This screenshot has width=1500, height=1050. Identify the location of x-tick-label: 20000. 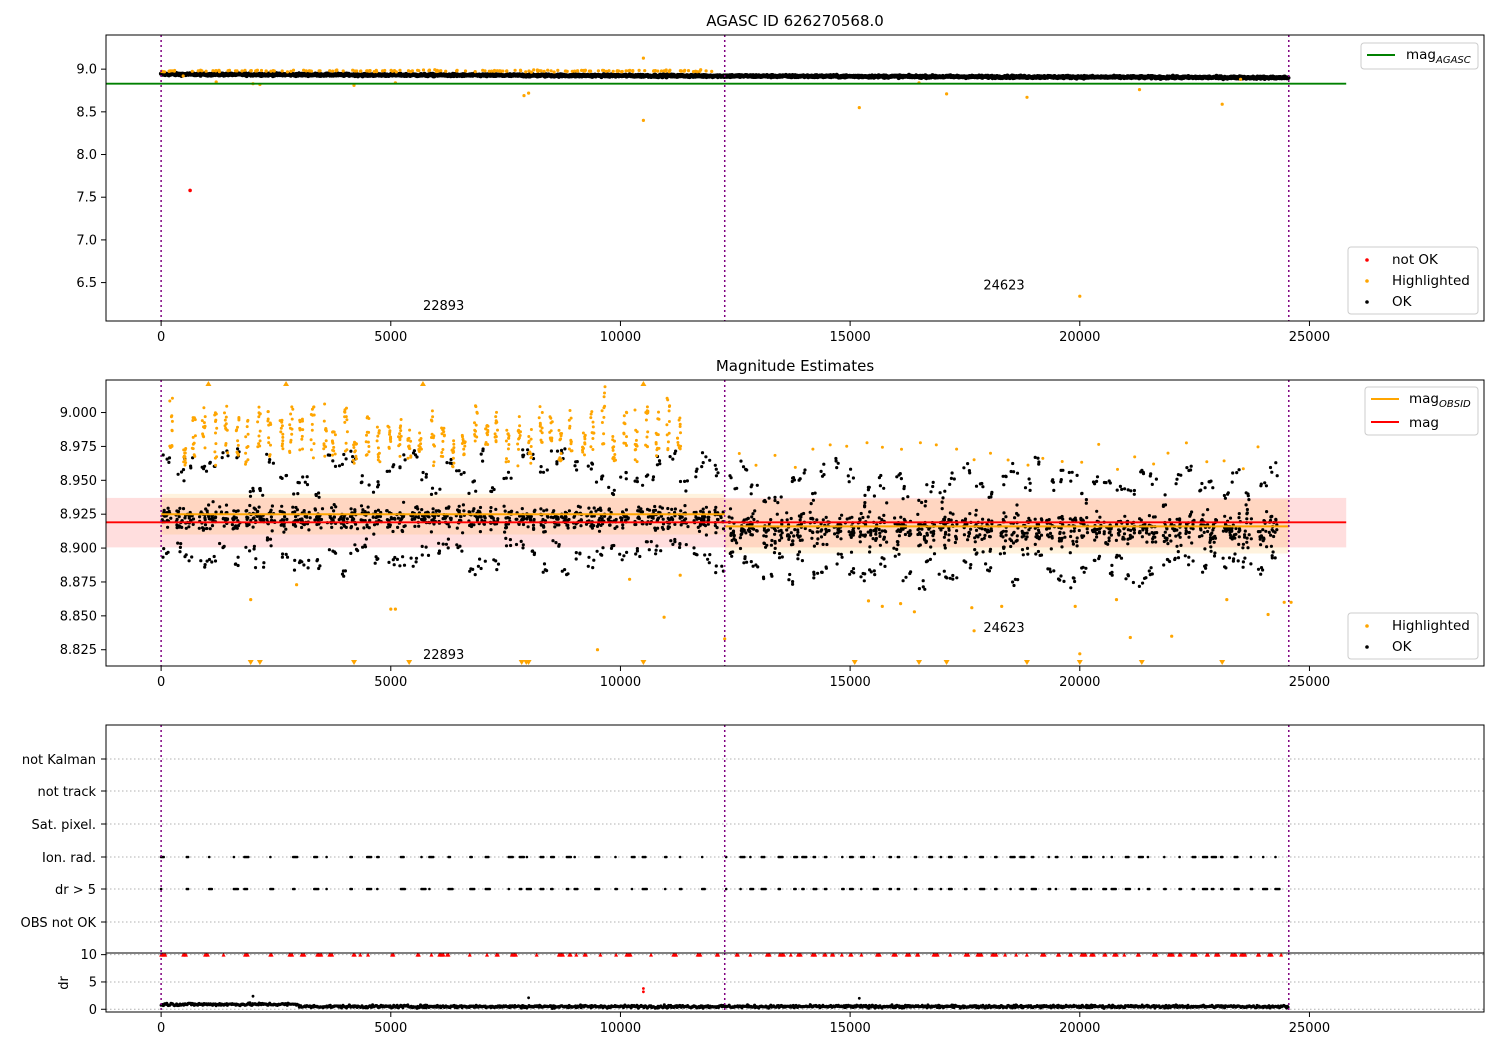
(1079, 337).